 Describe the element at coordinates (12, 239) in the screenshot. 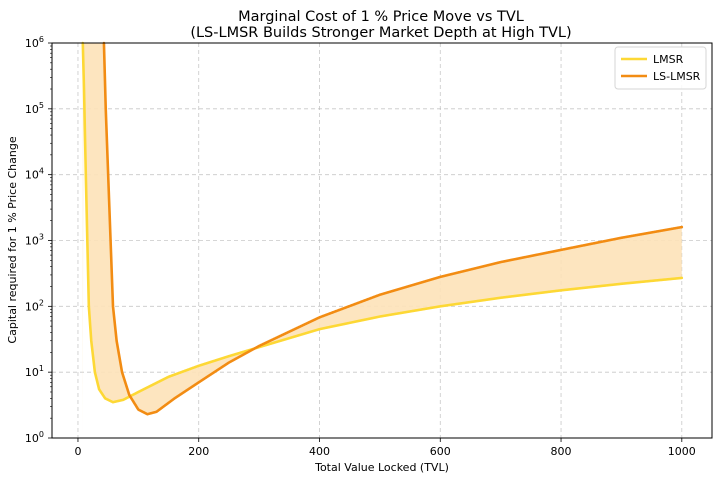

I see `y-axis-label: Capital required for 1 % Price Change` at that location.